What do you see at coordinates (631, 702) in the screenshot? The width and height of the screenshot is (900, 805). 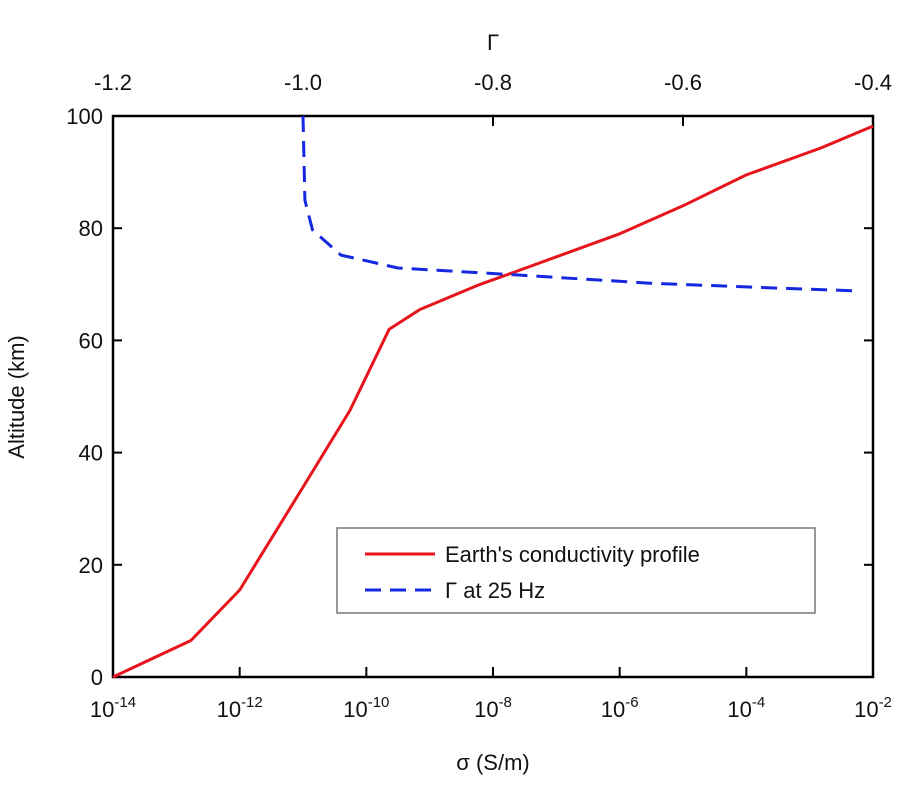 I see `x-tick-exponent: -6` at bounding box center [631, 702].